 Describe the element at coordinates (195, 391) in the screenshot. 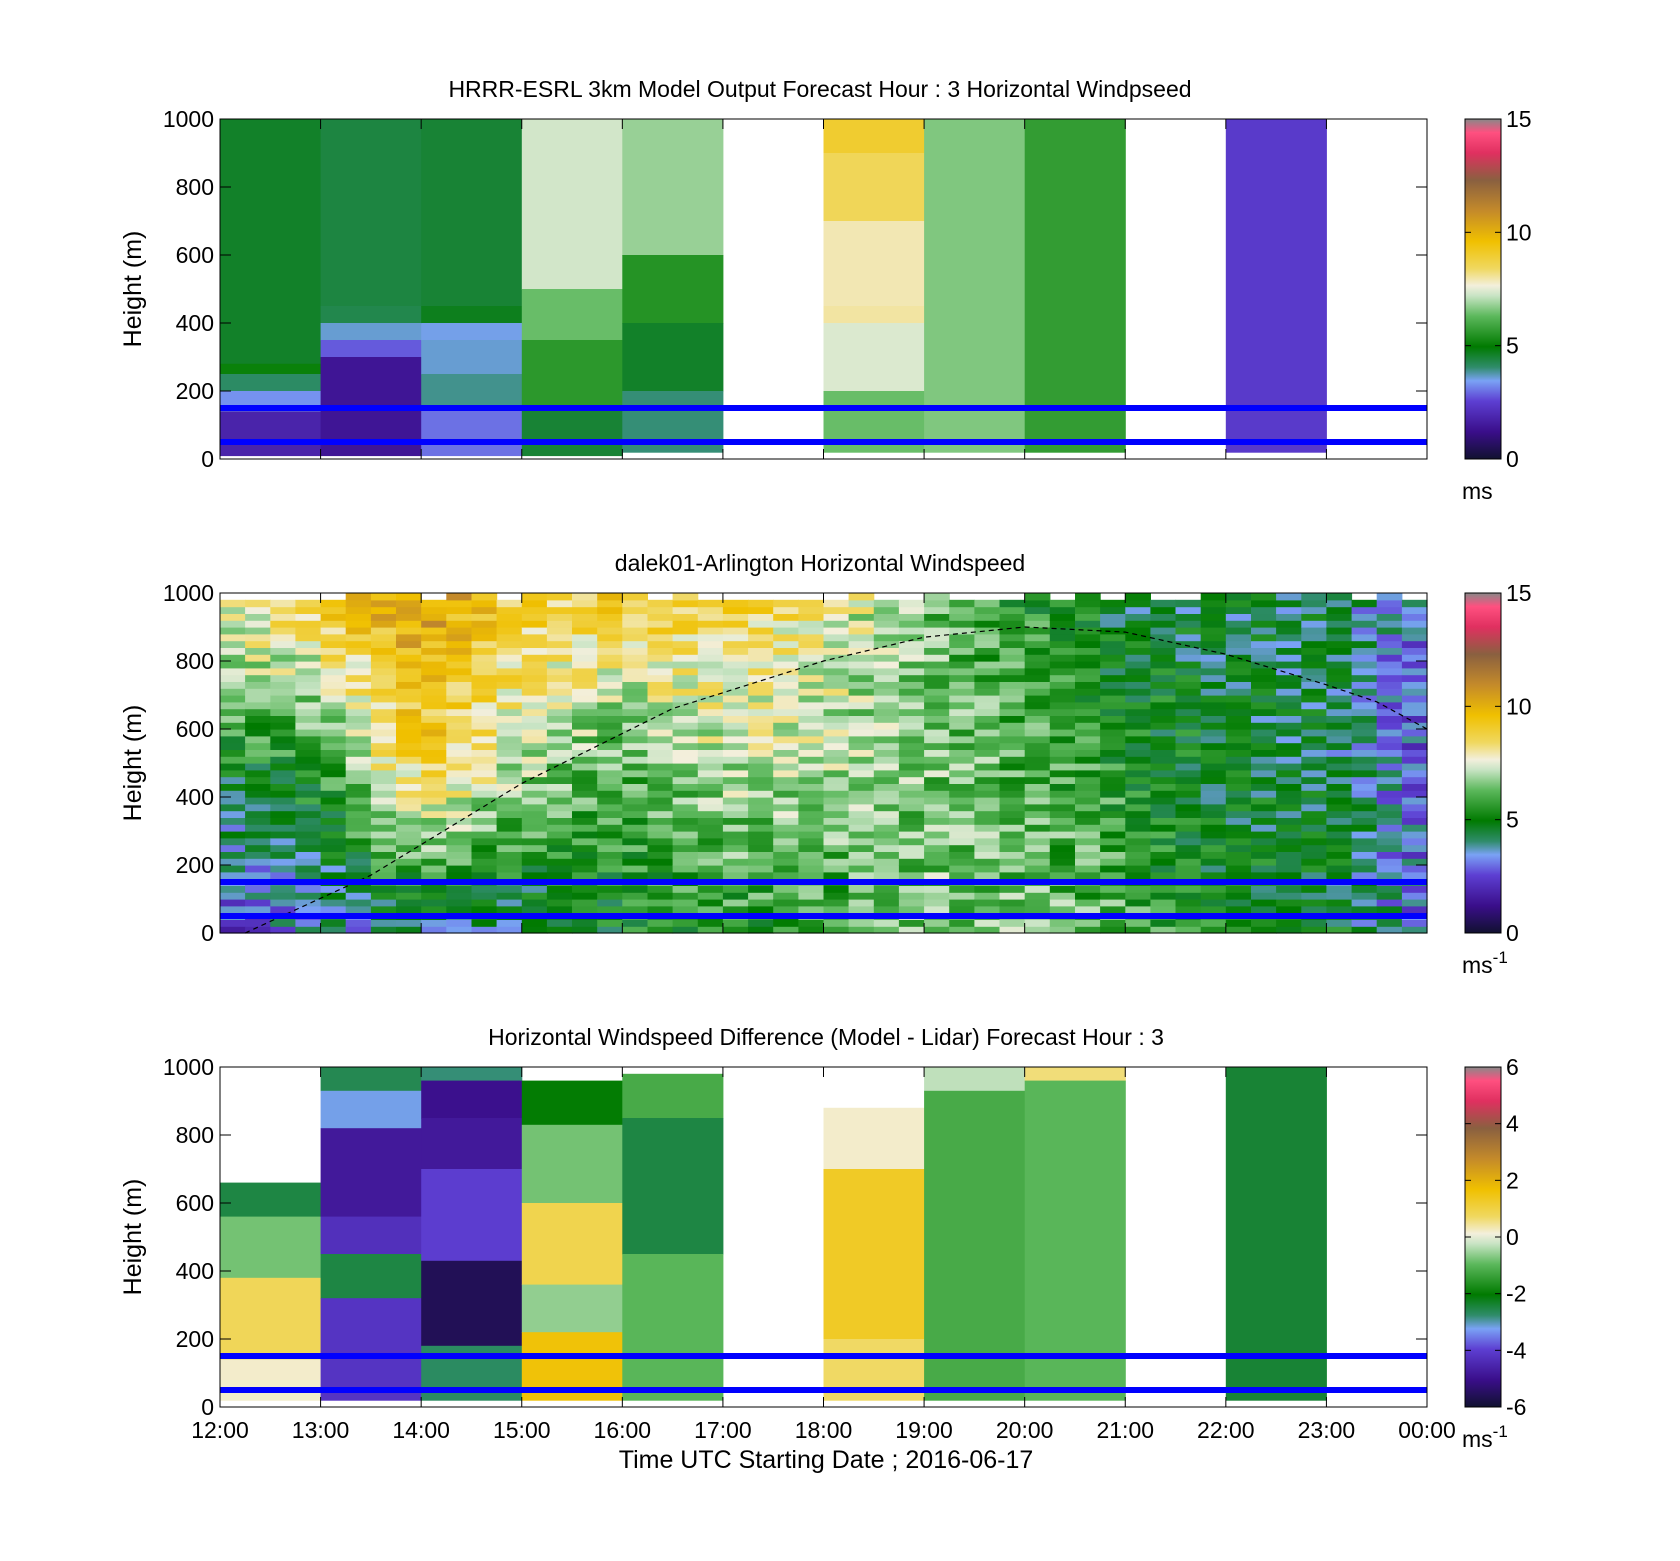

I see `y-tick-label: 200` at that location.